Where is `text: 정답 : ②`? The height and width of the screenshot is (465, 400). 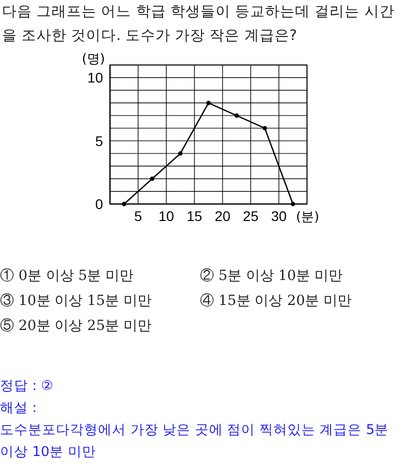
text: 정답 : ② is located at coordinates (27, 386).